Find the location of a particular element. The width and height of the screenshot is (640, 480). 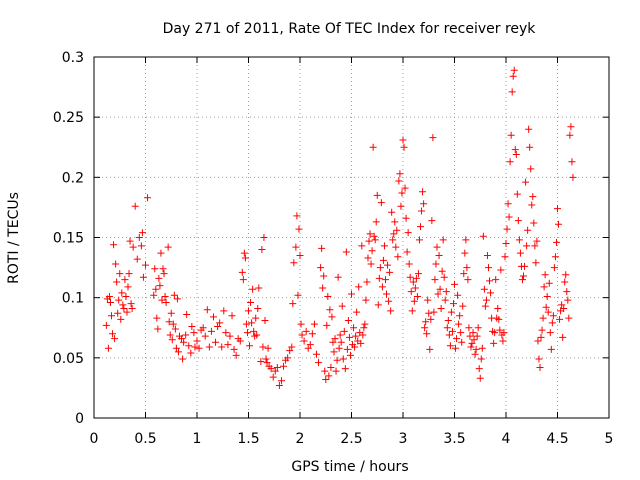

y-tick-label: 0.3 is located at coordinates (73, 58).